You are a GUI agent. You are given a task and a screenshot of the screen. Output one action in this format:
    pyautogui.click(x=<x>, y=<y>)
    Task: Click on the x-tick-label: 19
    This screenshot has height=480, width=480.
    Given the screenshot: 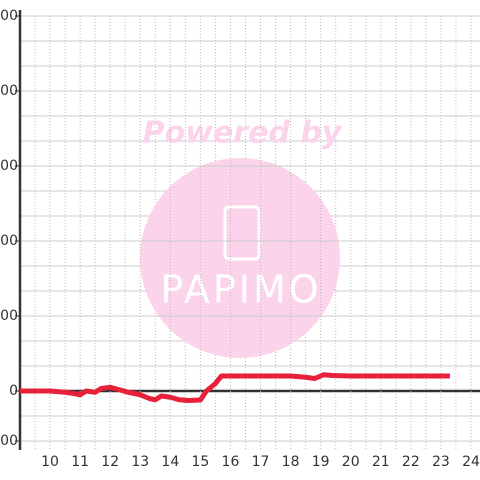 What is the action you would take?
    pyautogui.click(x=321, y=462)
    